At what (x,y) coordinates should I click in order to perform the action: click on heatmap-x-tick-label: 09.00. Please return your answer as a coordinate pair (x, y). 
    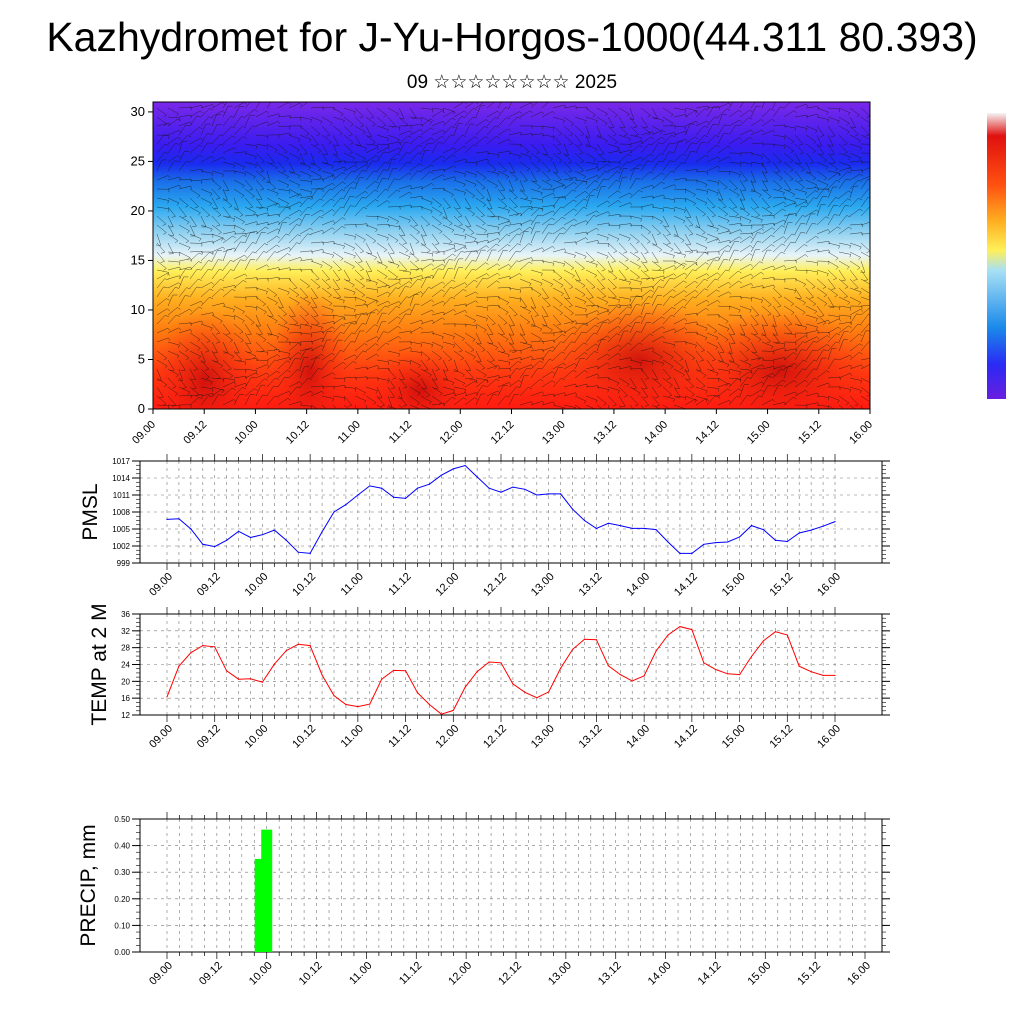
    Looking at the image, I should click on (144, 433).